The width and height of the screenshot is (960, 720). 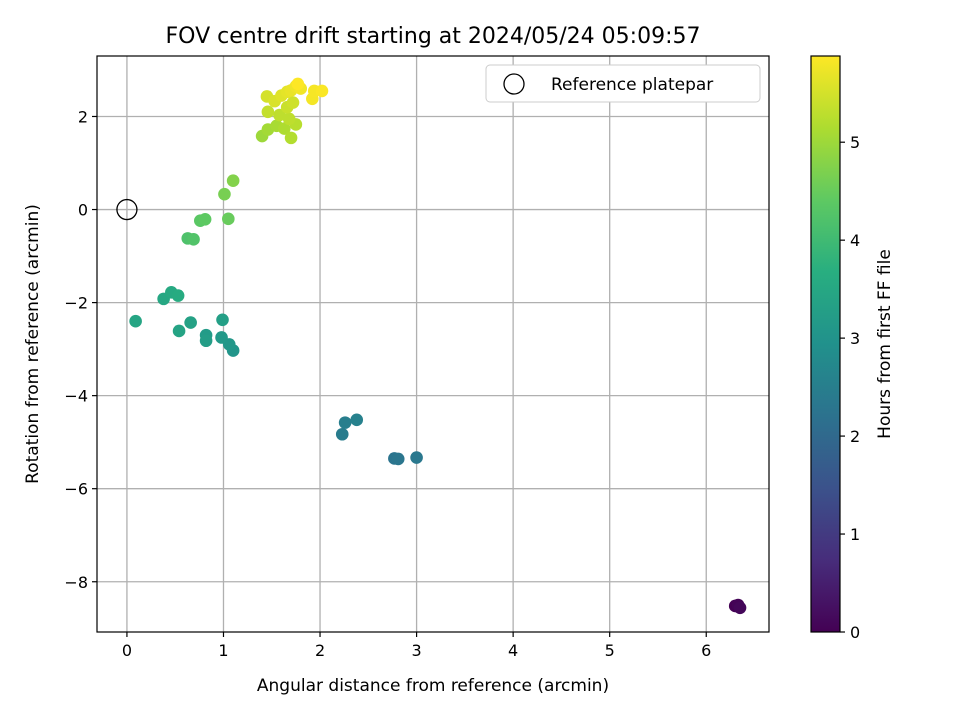 What do you see at coordinates (514, 84) in the screenshot?
I see `legend-reference-marker` at bounding box center [514, 84].